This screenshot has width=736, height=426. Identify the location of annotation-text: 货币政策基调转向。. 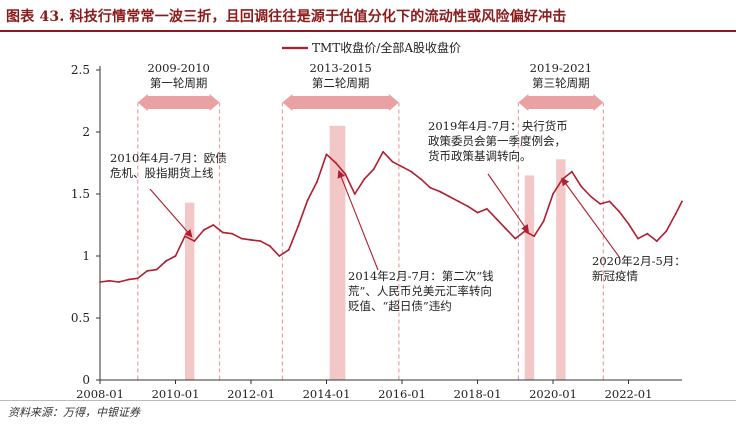
(480, 156).